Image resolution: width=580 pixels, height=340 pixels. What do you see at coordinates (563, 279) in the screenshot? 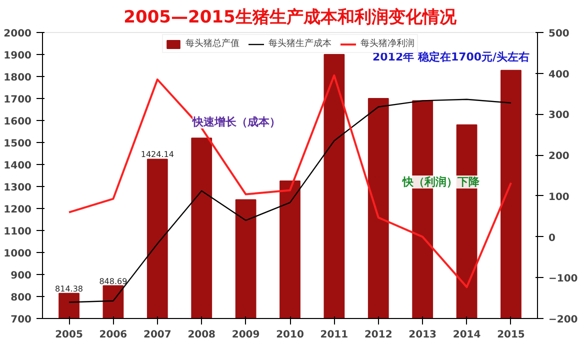
I see `y2-tick-label: −100` at bounding box center [563, 279].